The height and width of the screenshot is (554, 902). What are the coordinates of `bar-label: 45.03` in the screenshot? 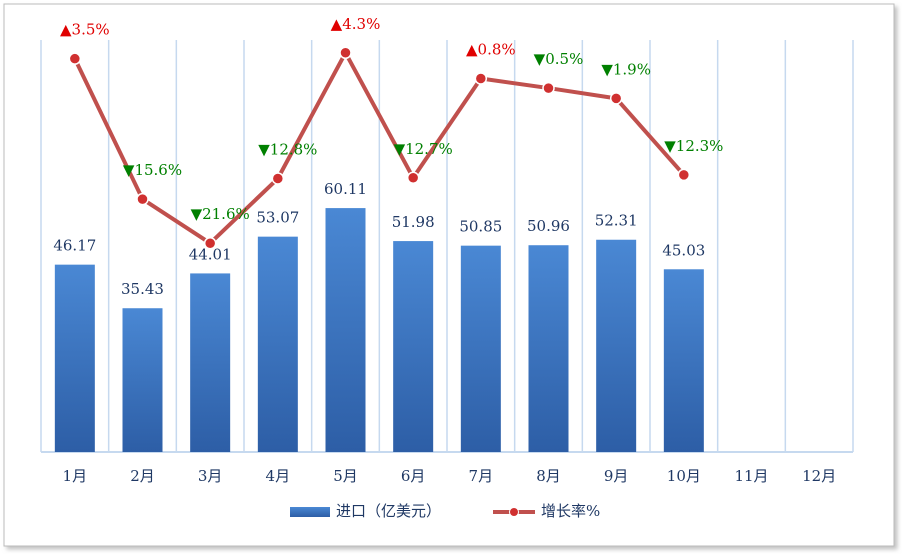 It's located at (683, 250).